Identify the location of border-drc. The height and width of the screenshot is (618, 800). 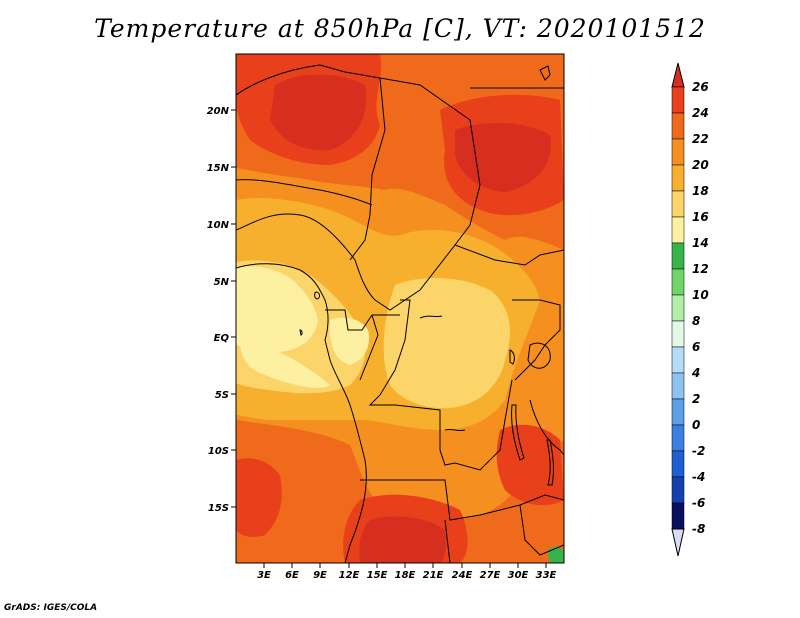
(440, 385).